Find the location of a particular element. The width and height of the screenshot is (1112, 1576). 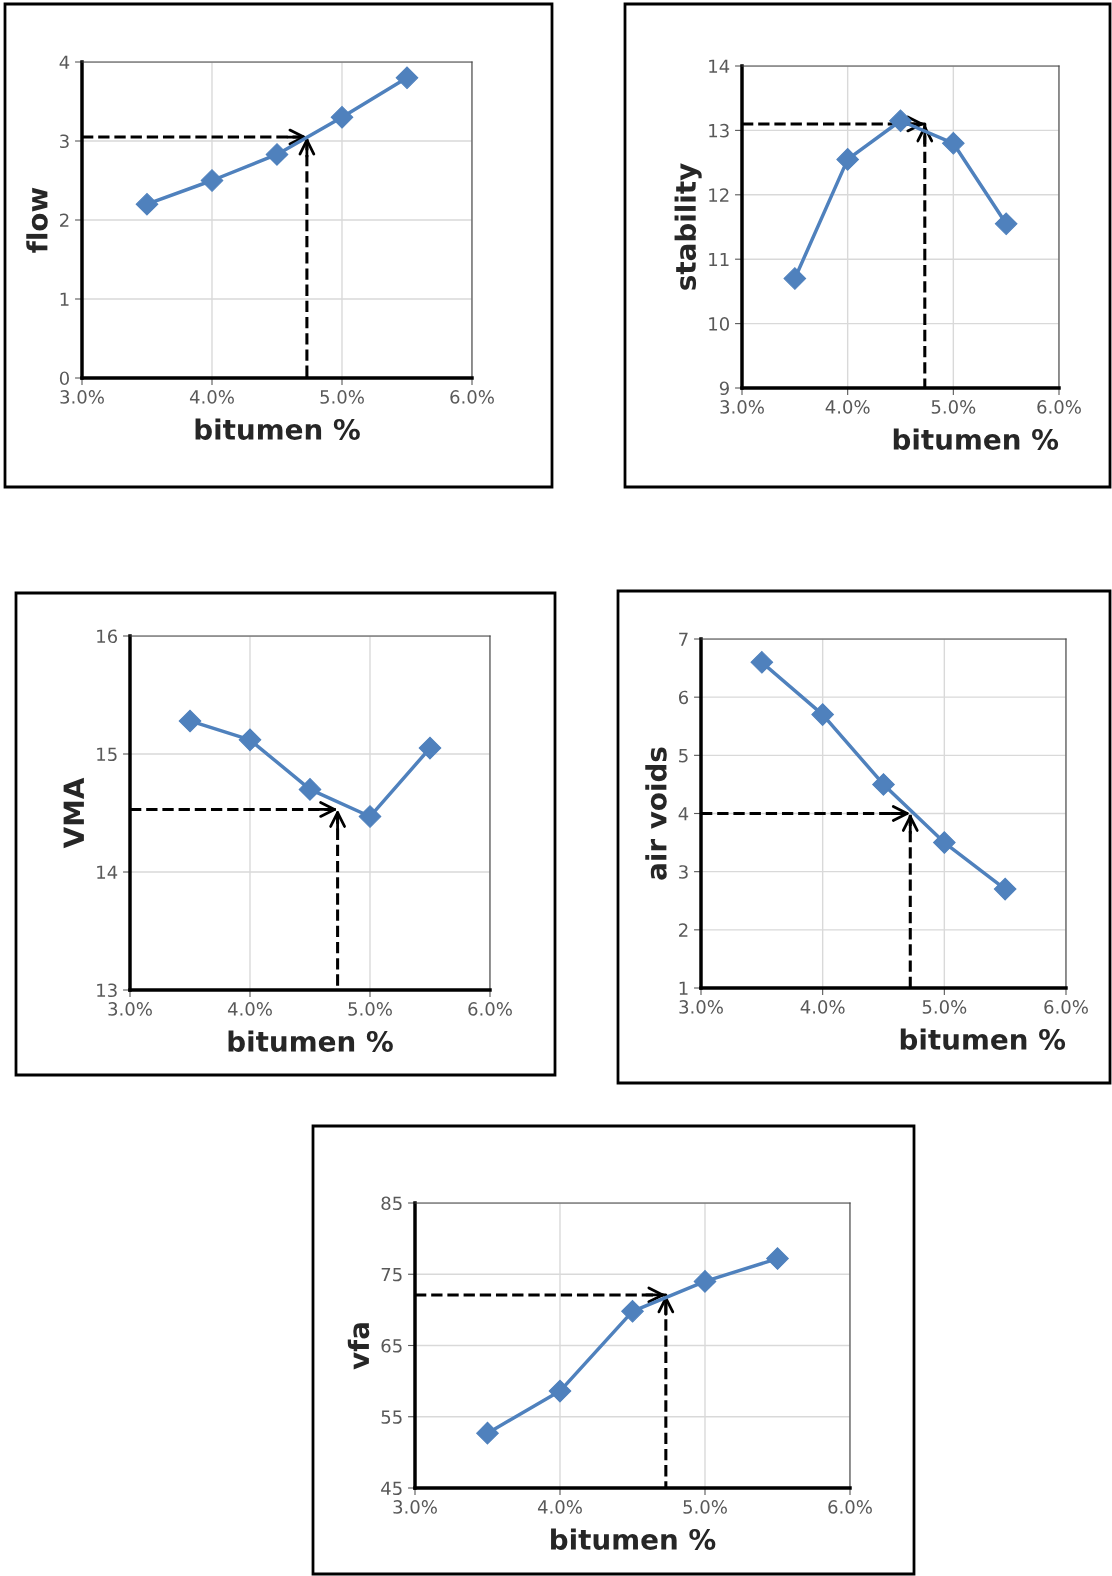

y-tick-label: 15 is located at coordinates (107, 754).